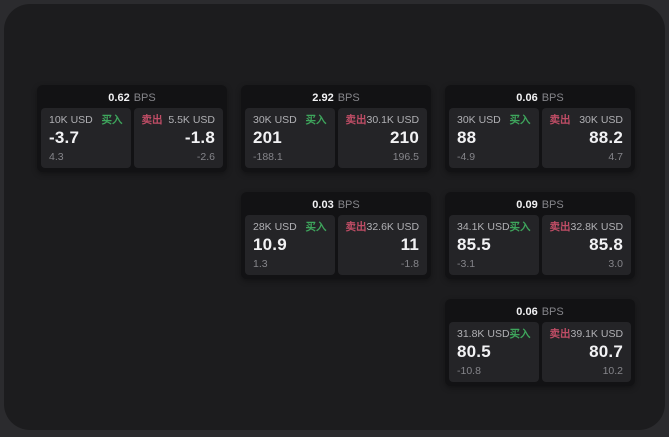 This screenshot has height=437, width=669. What do you see at coordinates (467, 137) in the screenshot?
I see `buy-price: 88` at bounding box center [467, 137].